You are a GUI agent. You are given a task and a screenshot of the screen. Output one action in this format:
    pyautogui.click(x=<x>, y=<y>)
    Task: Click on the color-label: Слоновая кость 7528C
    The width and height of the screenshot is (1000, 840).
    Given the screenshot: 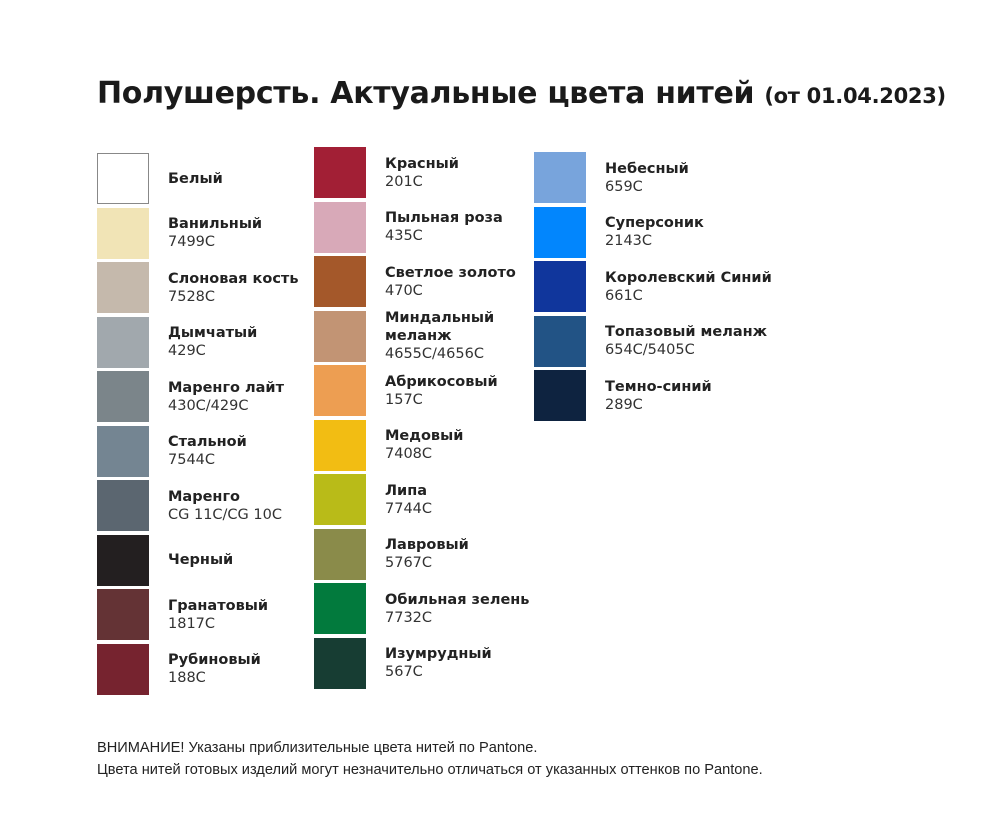 What is the action you would take?
    pyautogui.click(x=233, y=287)
    